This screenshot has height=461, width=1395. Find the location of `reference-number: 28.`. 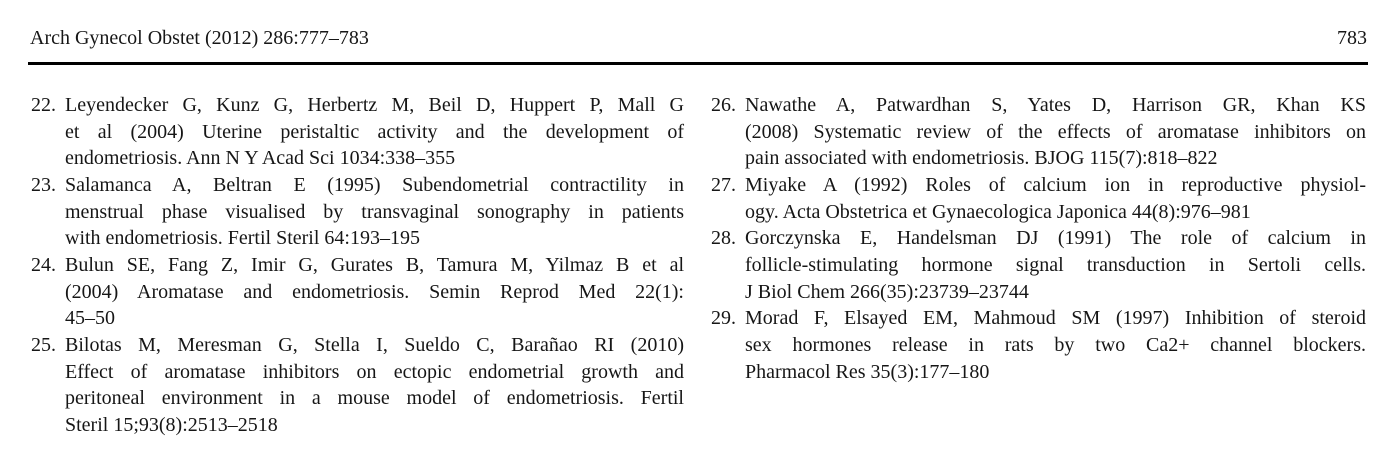

reference-number: 28. is located at coordinates (723, 238).